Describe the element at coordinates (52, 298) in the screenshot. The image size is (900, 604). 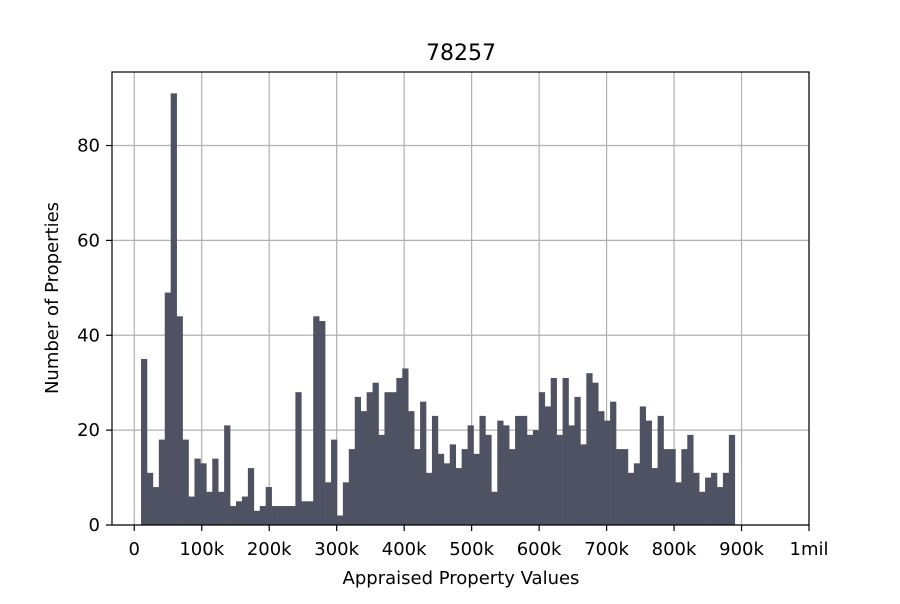
I see `y-axis-label: Number of Properties` at that location.